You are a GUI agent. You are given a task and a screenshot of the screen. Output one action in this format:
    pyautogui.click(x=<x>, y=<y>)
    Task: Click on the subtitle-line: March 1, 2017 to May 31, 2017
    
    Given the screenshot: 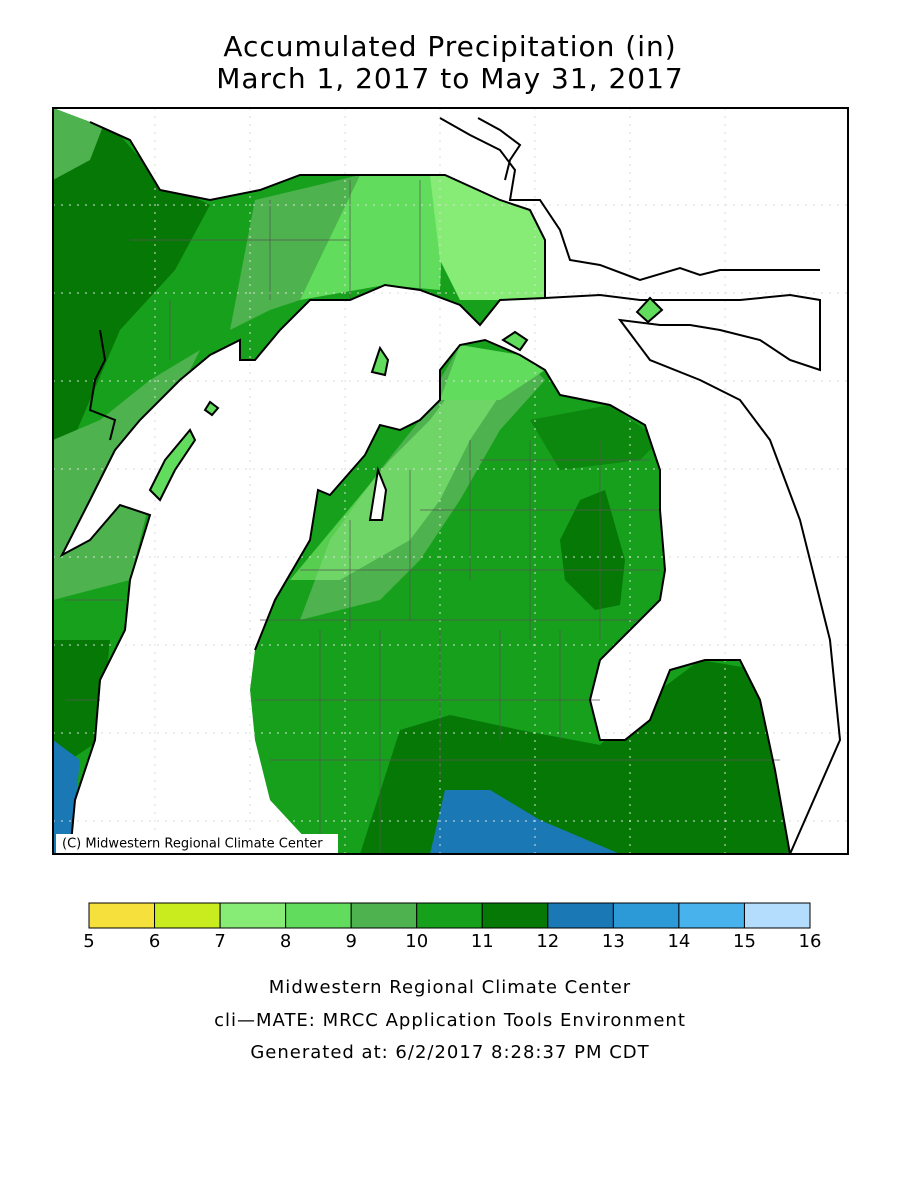 What is the action you would take?
    pyautogui.click(x=450, y=78)
    